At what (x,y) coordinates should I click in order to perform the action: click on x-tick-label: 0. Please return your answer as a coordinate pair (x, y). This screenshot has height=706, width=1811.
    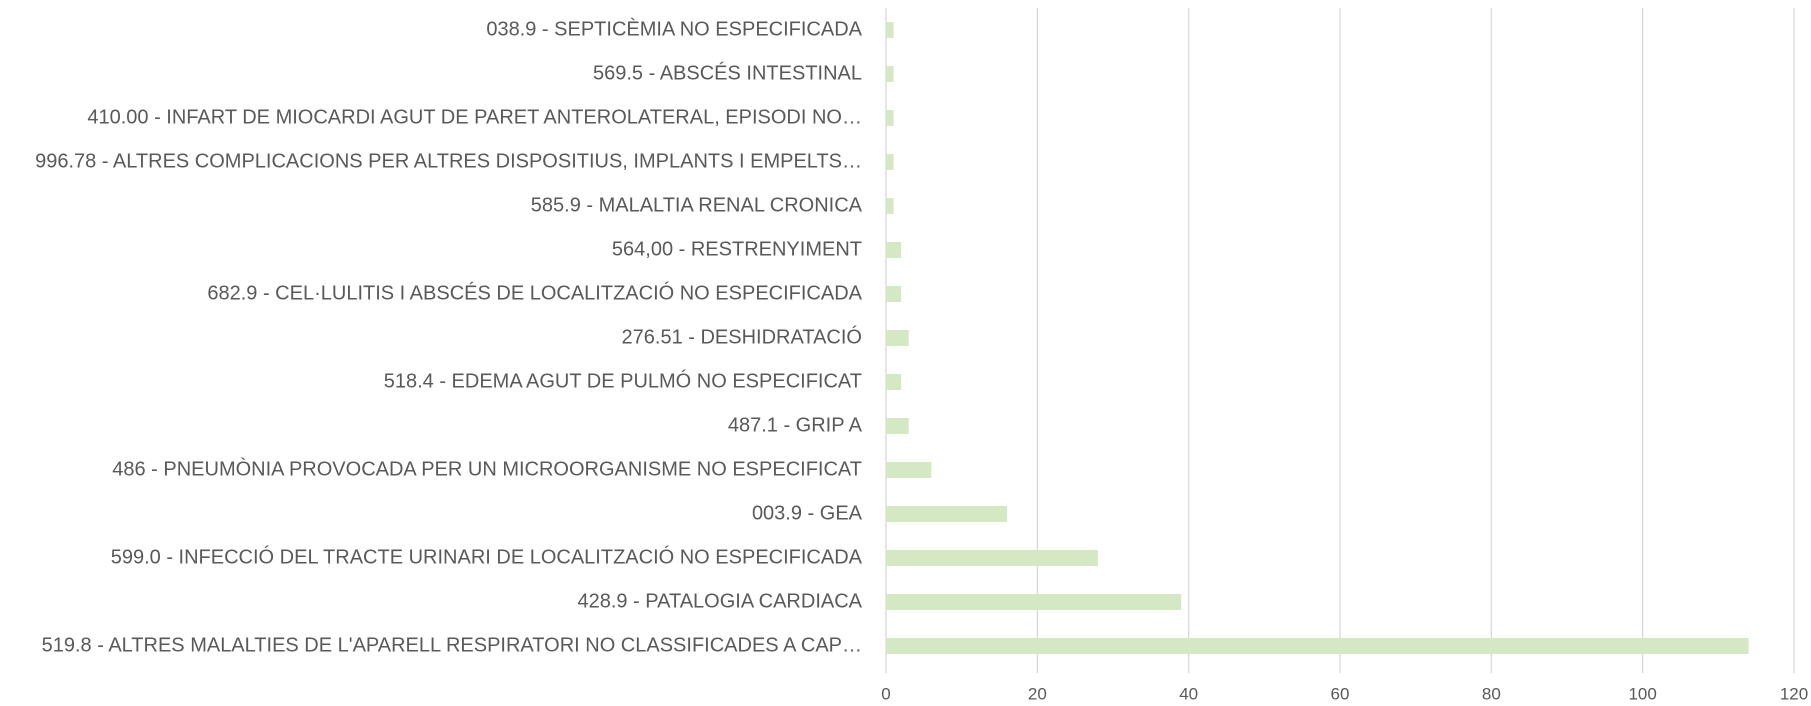
    Looking at the image, I should click on (885, 693).